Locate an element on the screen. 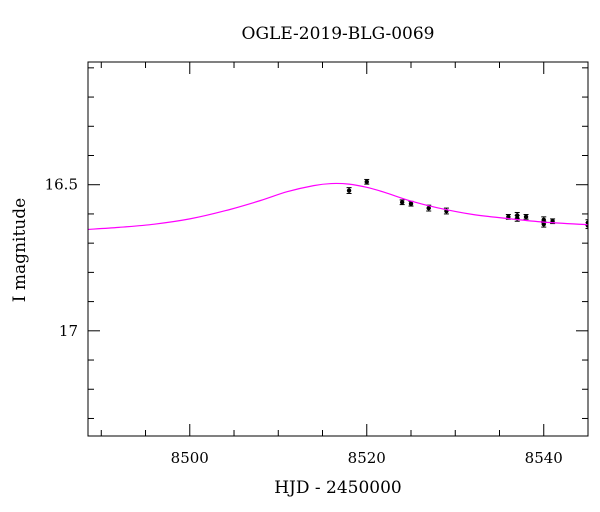  plot-area is located at coordinates (338, 204).